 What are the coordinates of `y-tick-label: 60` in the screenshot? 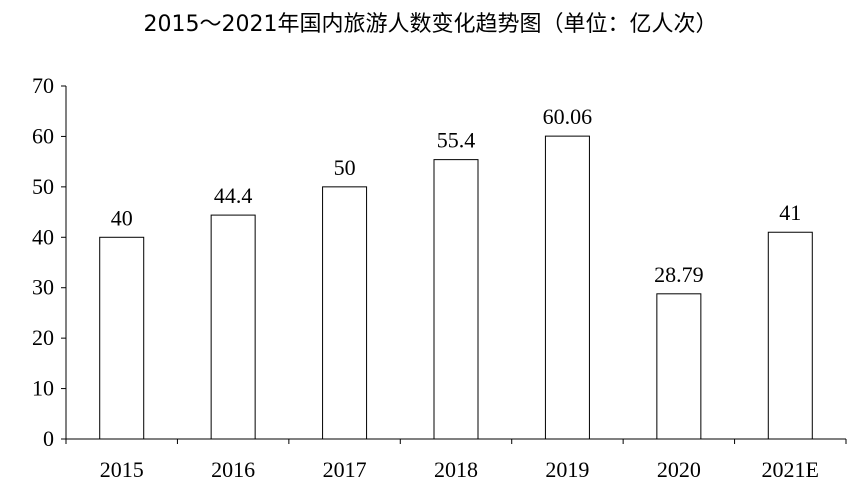 It's located at (43, 135).